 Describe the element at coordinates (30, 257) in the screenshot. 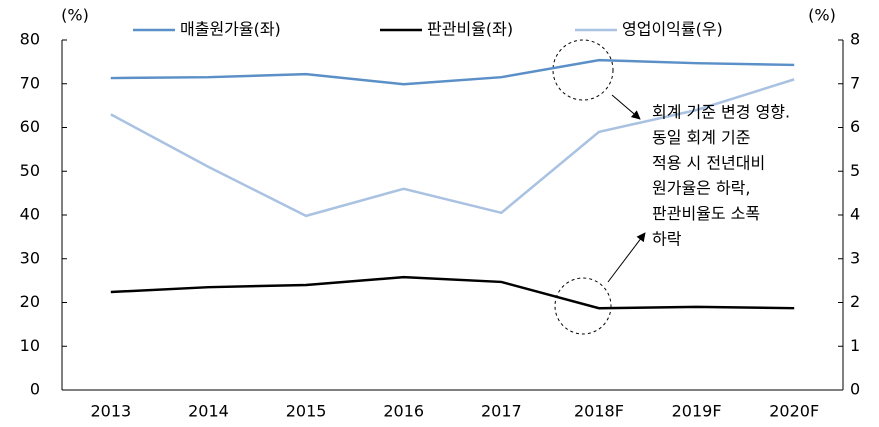

I see `y-tick-label: 30` at that location.